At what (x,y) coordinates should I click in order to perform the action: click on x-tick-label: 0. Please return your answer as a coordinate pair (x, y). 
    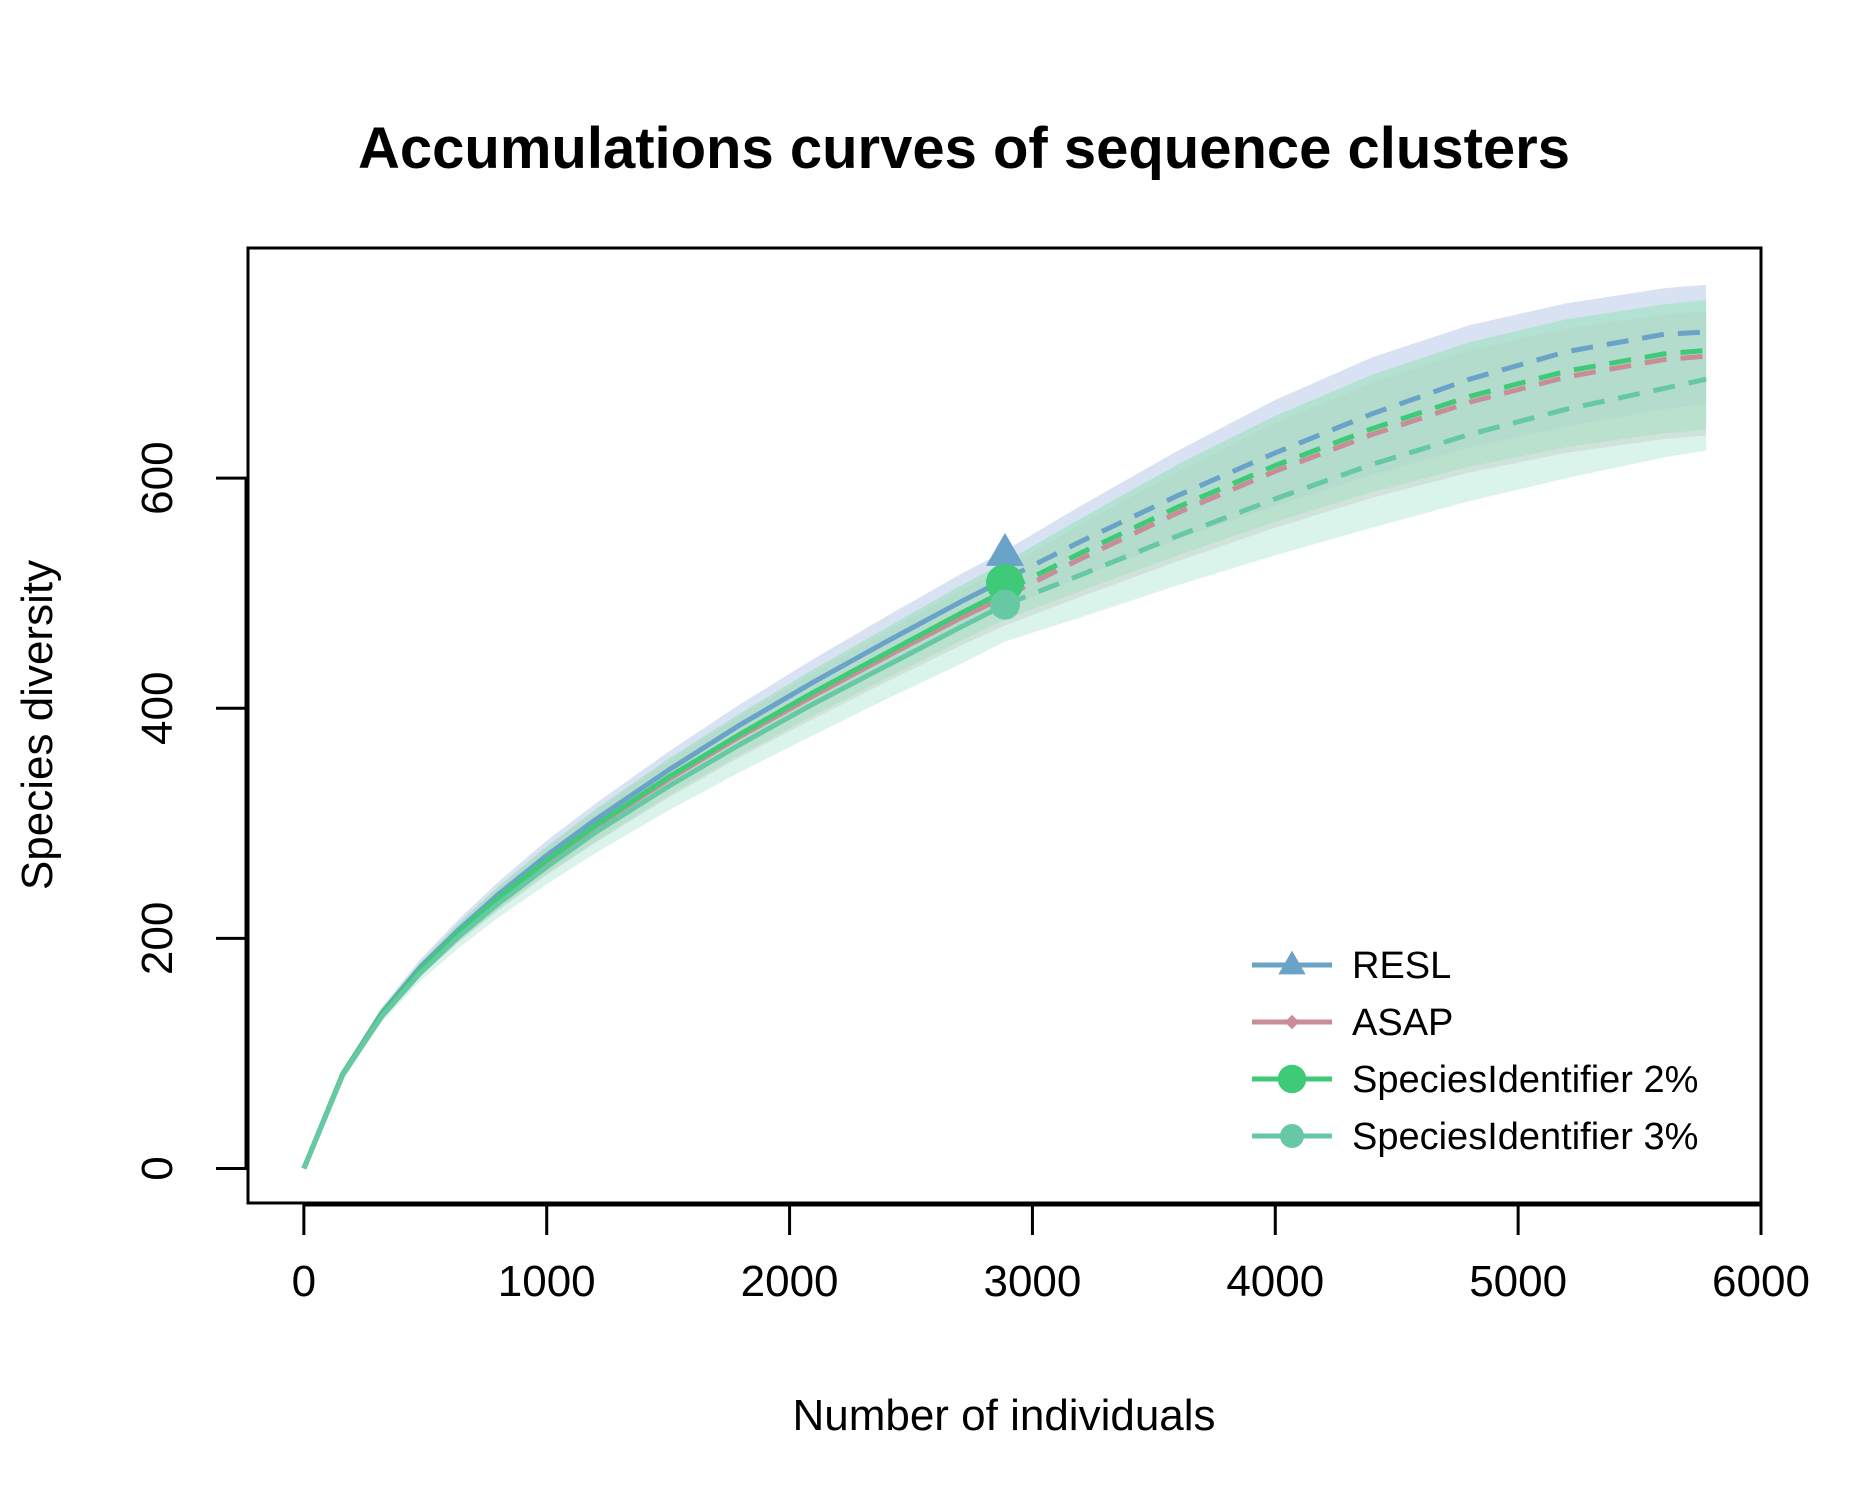
    Looking at the image, I should click on (304, 1281).